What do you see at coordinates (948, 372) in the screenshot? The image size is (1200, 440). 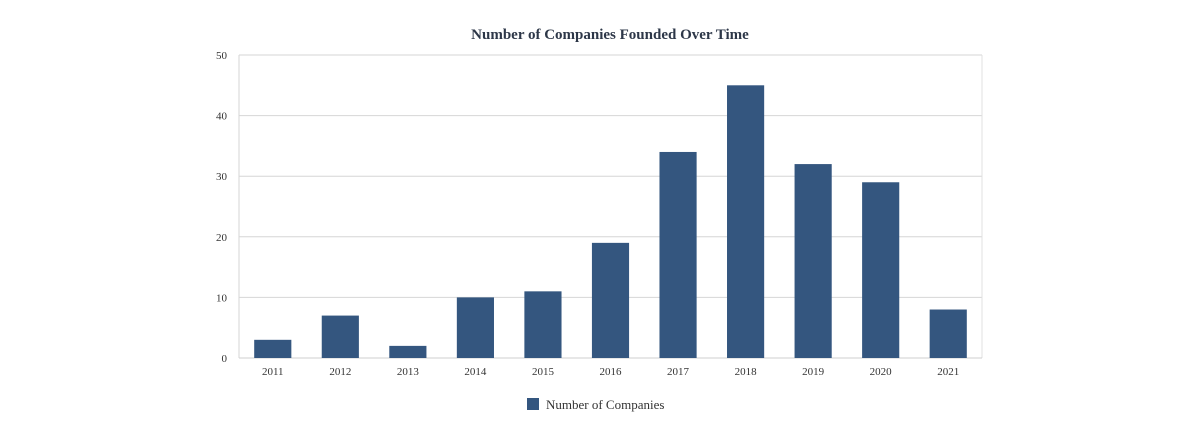 I see `x-tick-label: 2021` at bounding box center [948, 372].